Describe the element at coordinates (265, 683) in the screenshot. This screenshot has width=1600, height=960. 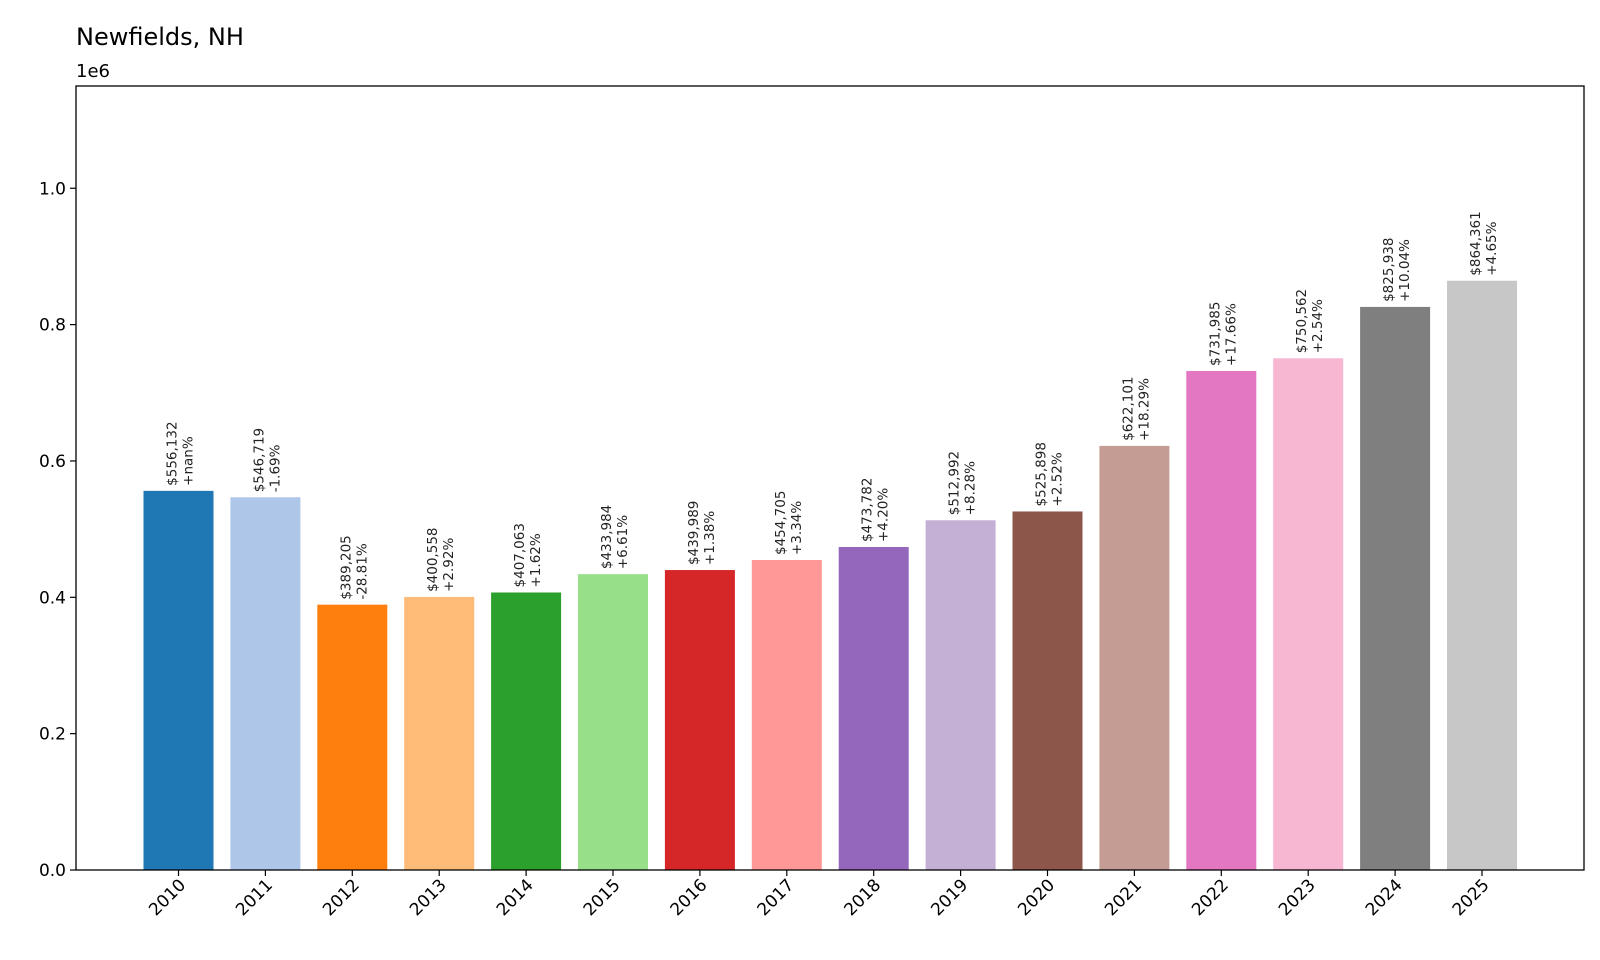
I see `bar-2011` at that location.